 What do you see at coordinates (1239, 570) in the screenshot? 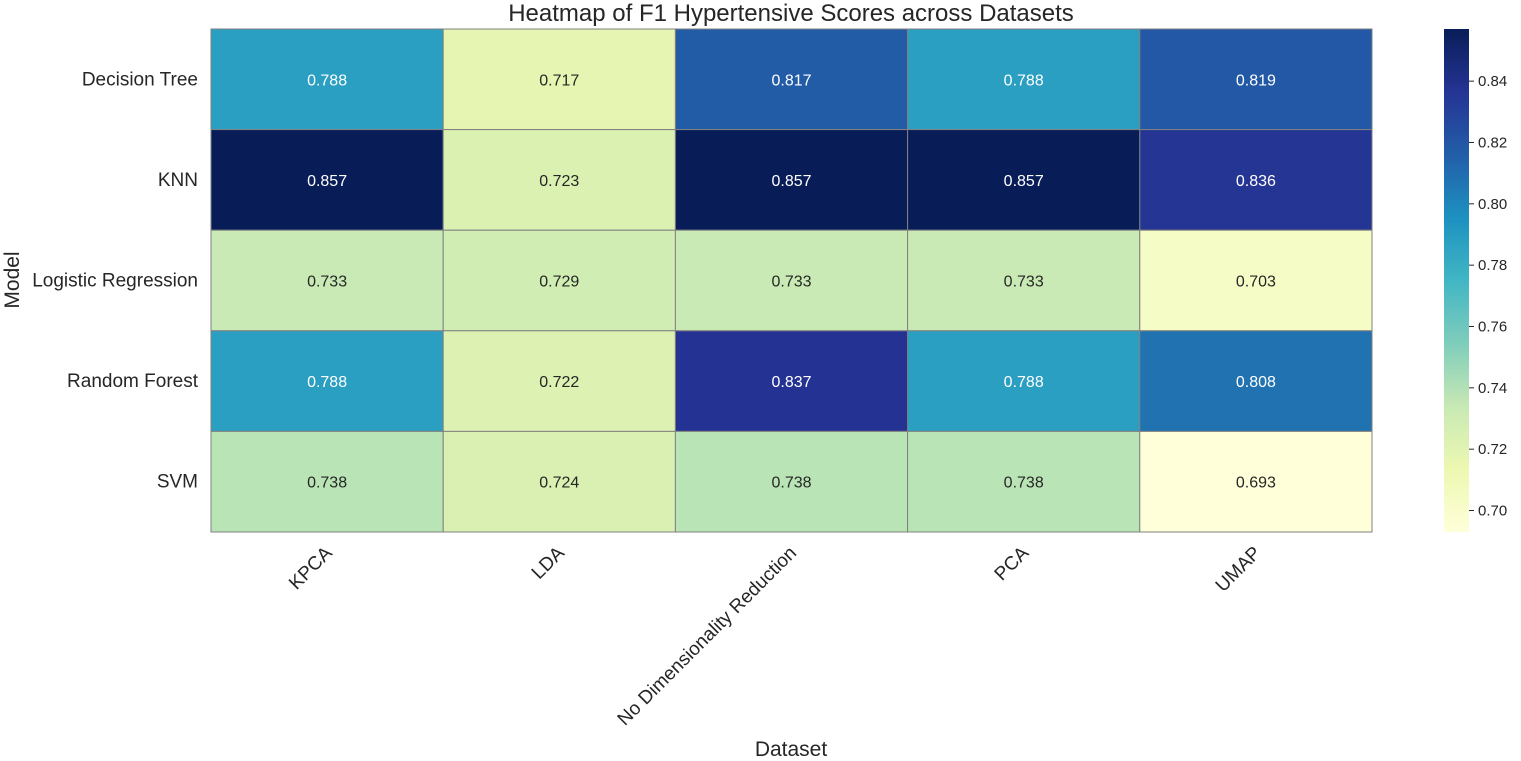
I see `x-tick-label: UMAP` at bounding box center [1239, 570].